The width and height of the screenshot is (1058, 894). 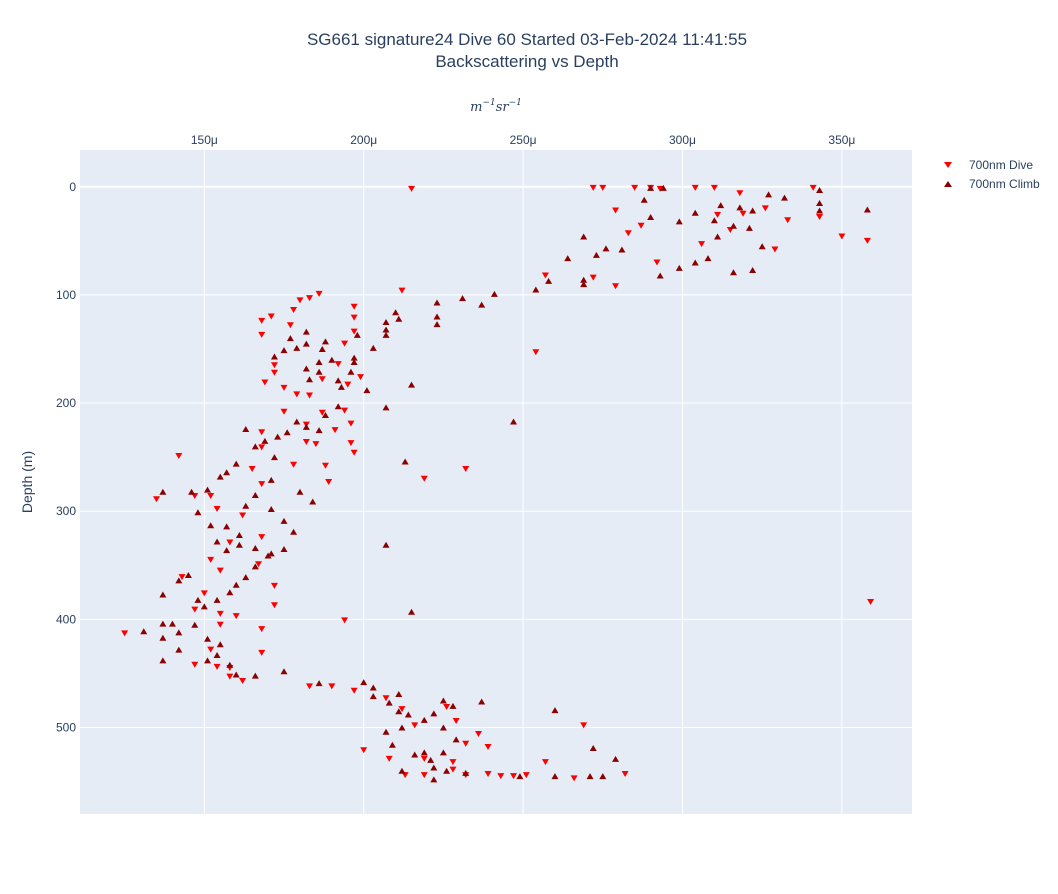 What do you see at coordinates (992, 184) in the screenshot?
I see `legend-item-climb: 700nm Climb` at bounding box center [992, 184].